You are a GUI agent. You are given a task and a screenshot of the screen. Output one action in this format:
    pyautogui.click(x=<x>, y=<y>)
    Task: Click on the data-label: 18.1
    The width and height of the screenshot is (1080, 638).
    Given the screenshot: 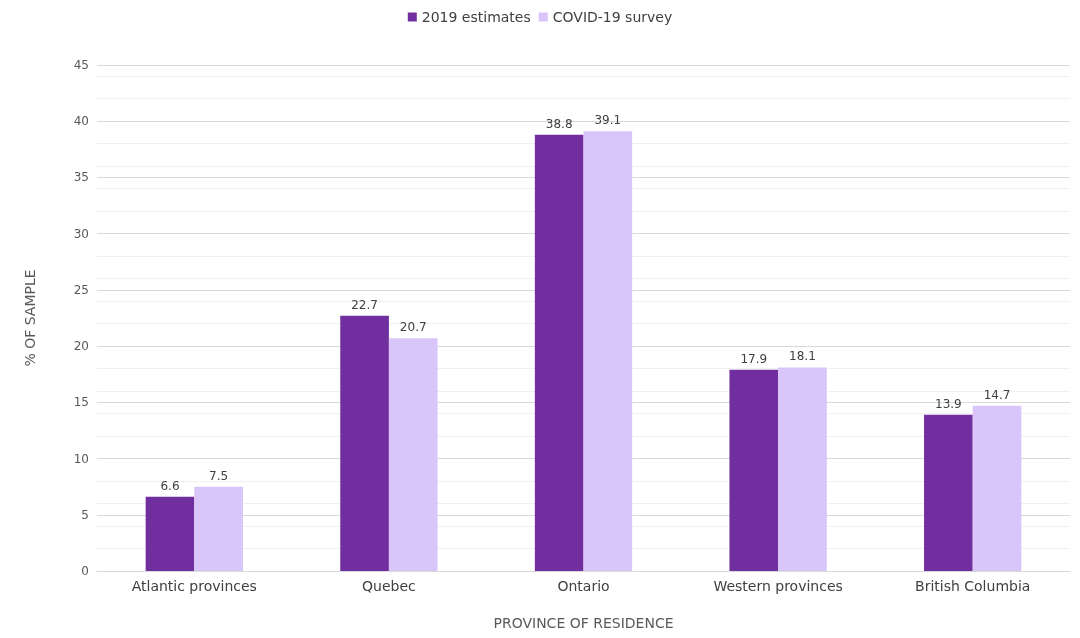 What is the action you would take?
    pyautogui.click(x=802, y=356)
    